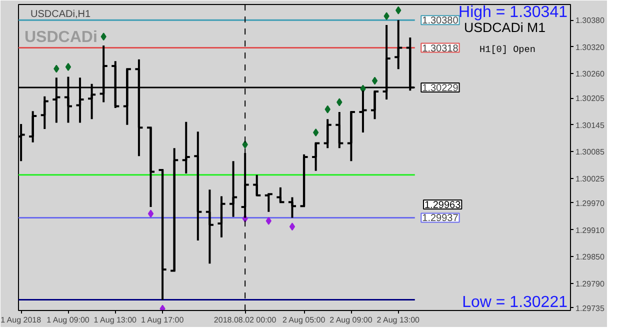  Describe the element at coordinates (68, 320) in the screenshot. I see `x-tick-label: 1 Aug 09:00` at that location.